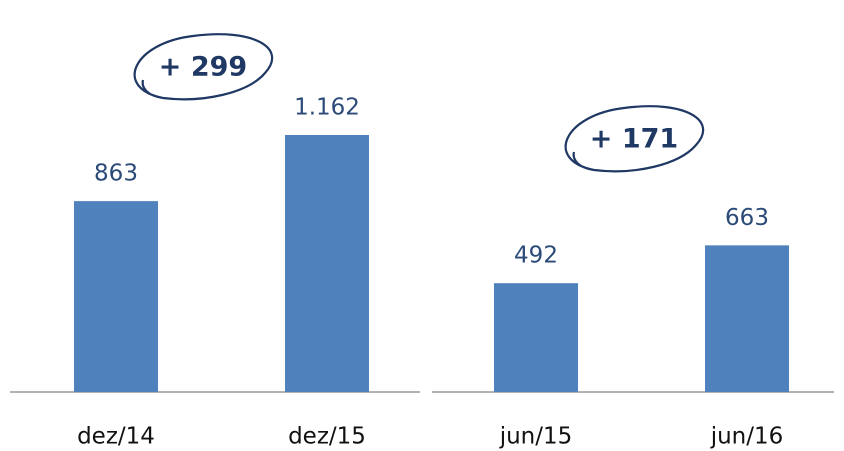  What do you see at coordinates (116, 174) in the screenshot?
I see `value-label: 863` at bounding box center [116, 174].